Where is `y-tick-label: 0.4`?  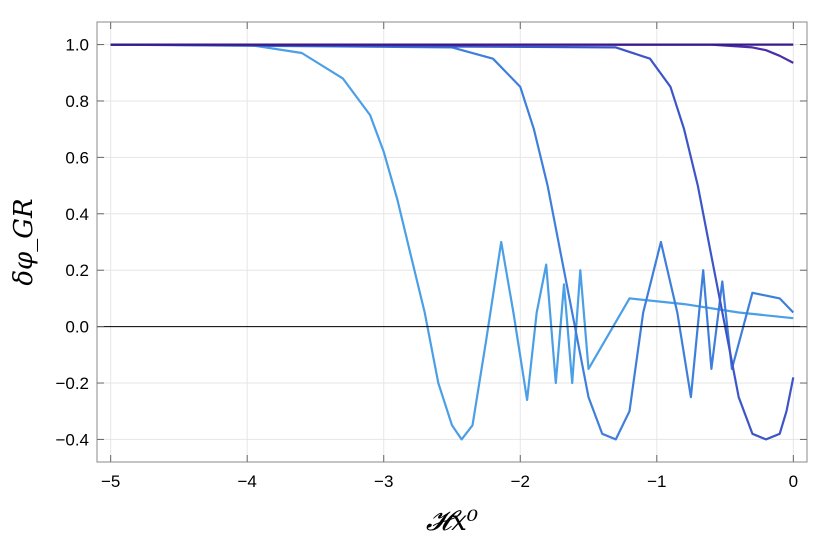
y-tick-label: 0.4 is located at coordinates (77, 214).